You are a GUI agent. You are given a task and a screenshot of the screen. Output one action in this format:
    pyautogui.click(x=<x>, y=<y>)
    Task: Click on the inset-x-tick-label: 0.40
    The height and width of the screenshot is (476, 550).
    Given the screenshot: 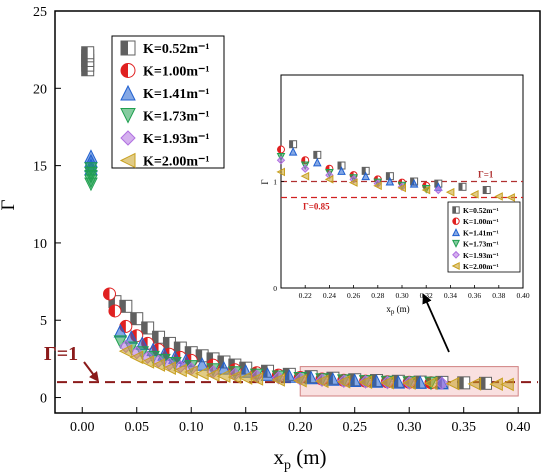 What is the action you would take?
    pyautogui.click(x=522, y=295)
    